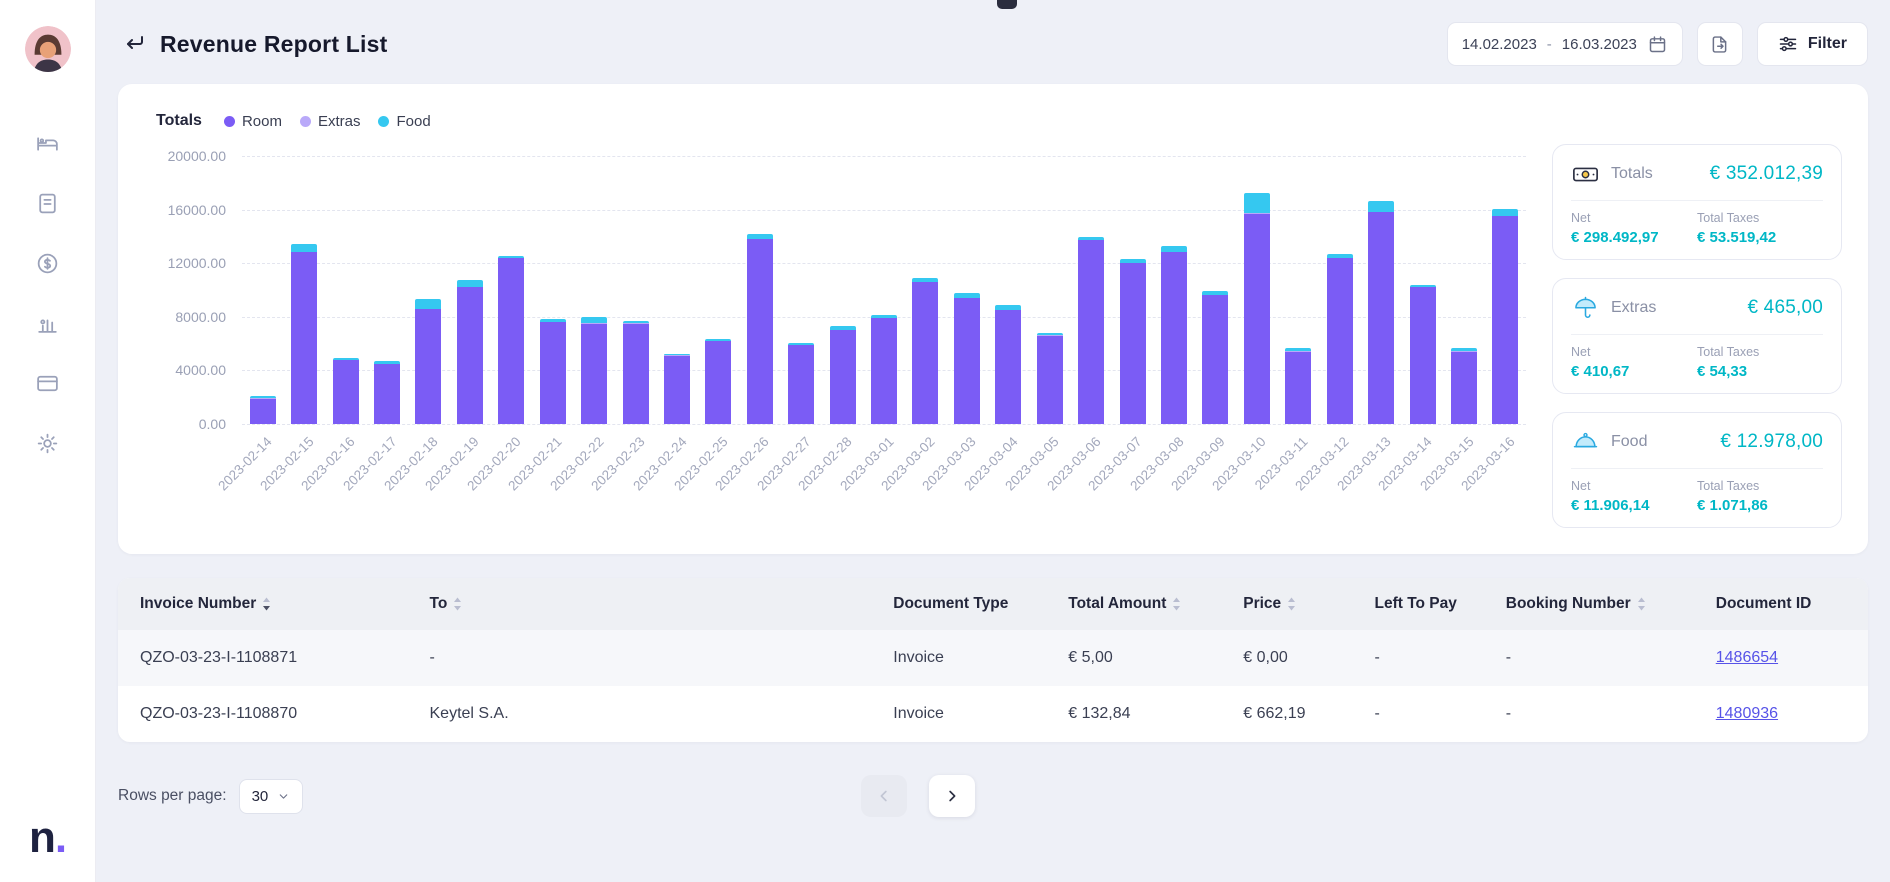 Image resolution: width=1890 pixels, height=882 pixels. I want to click on rows-per-page-value: 30, so click(260, 796).